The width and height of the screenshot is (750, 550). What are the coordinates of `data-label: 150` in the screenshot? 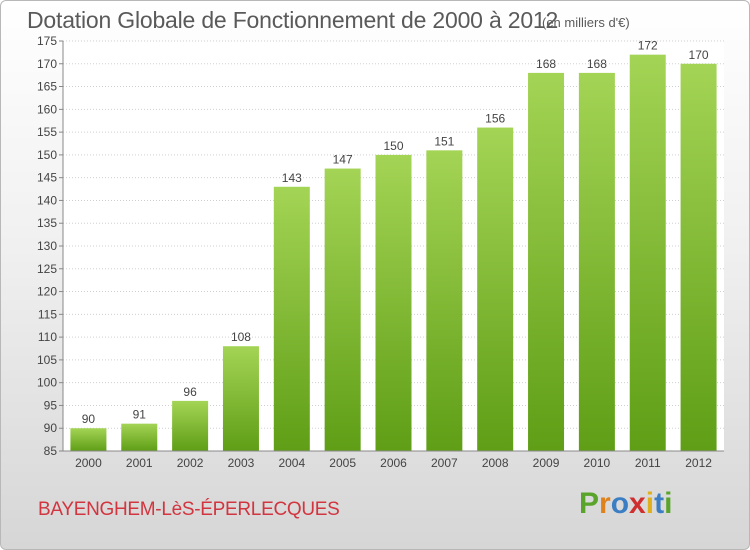 It's located at (393, 146).